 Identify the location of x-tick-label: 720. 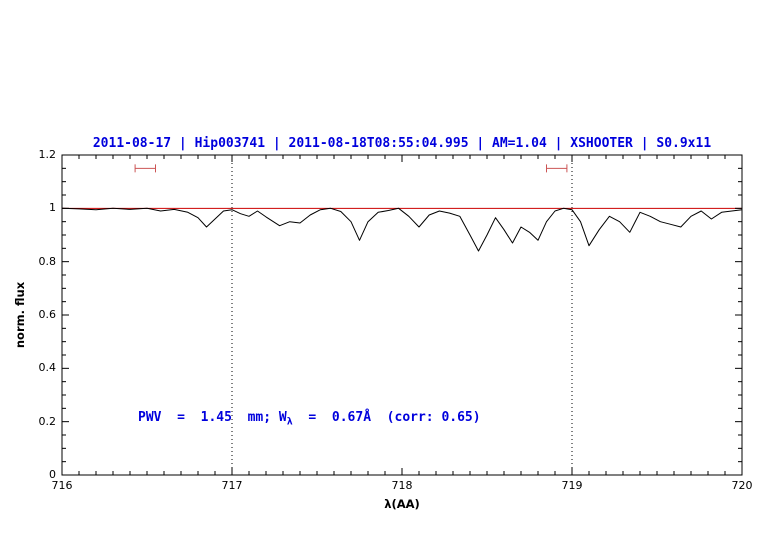
(742, 485).